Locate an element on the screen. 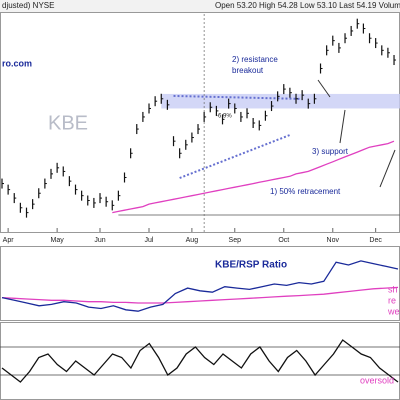 This screenshot has height=400, width=400. x-tick-label: Jun is located at coordinates (99, 240).